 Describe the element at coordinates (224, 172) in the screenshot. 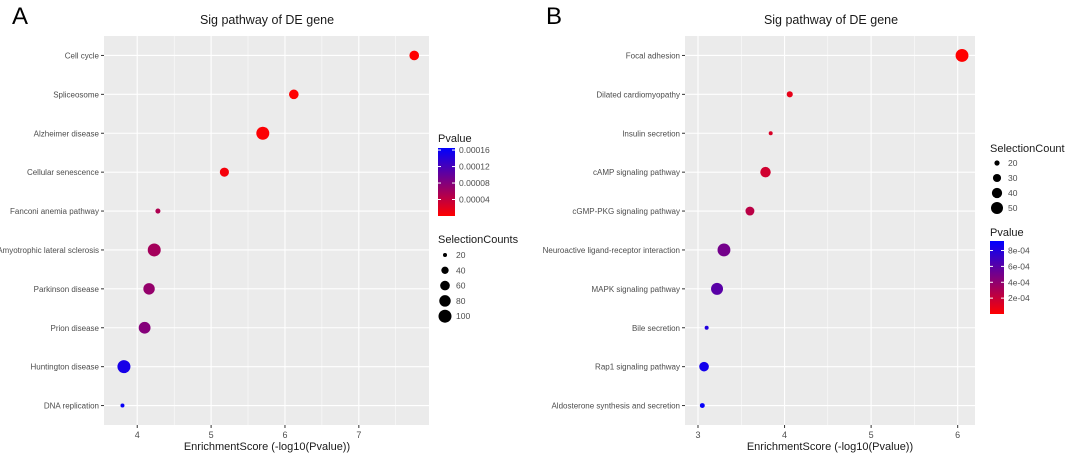

I see `point-cellular-senescence` at that location.